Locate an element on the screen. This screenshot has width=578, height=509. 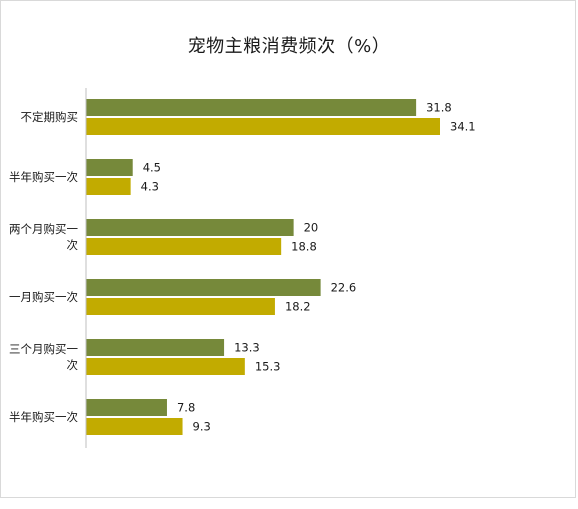
category-label-2: 半年购买一次 is located at coordinates (43, 177).